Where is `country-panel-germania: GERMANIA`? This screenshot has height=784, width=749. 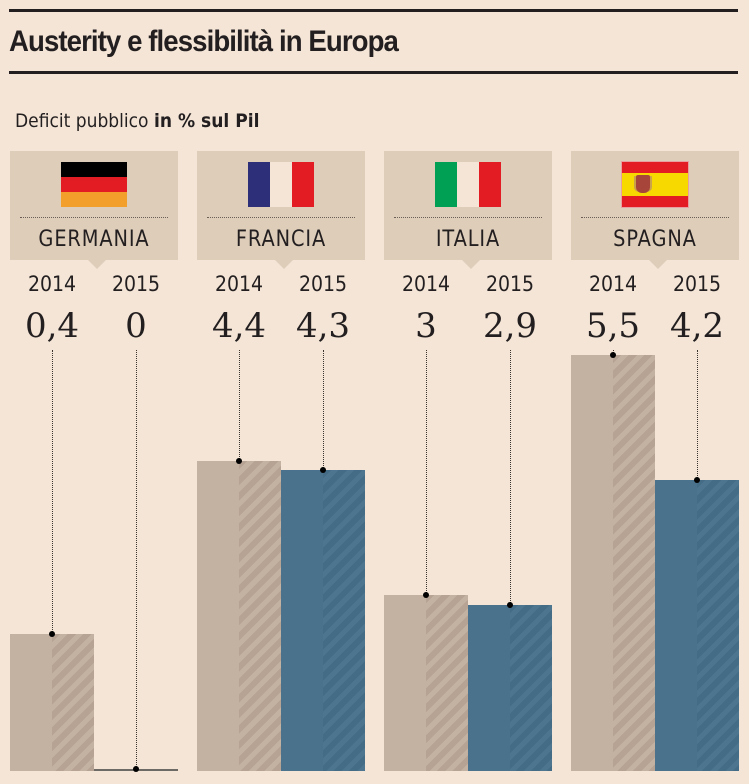 country-panel-germania: GERMANIA is located at coordinates (94, 210).